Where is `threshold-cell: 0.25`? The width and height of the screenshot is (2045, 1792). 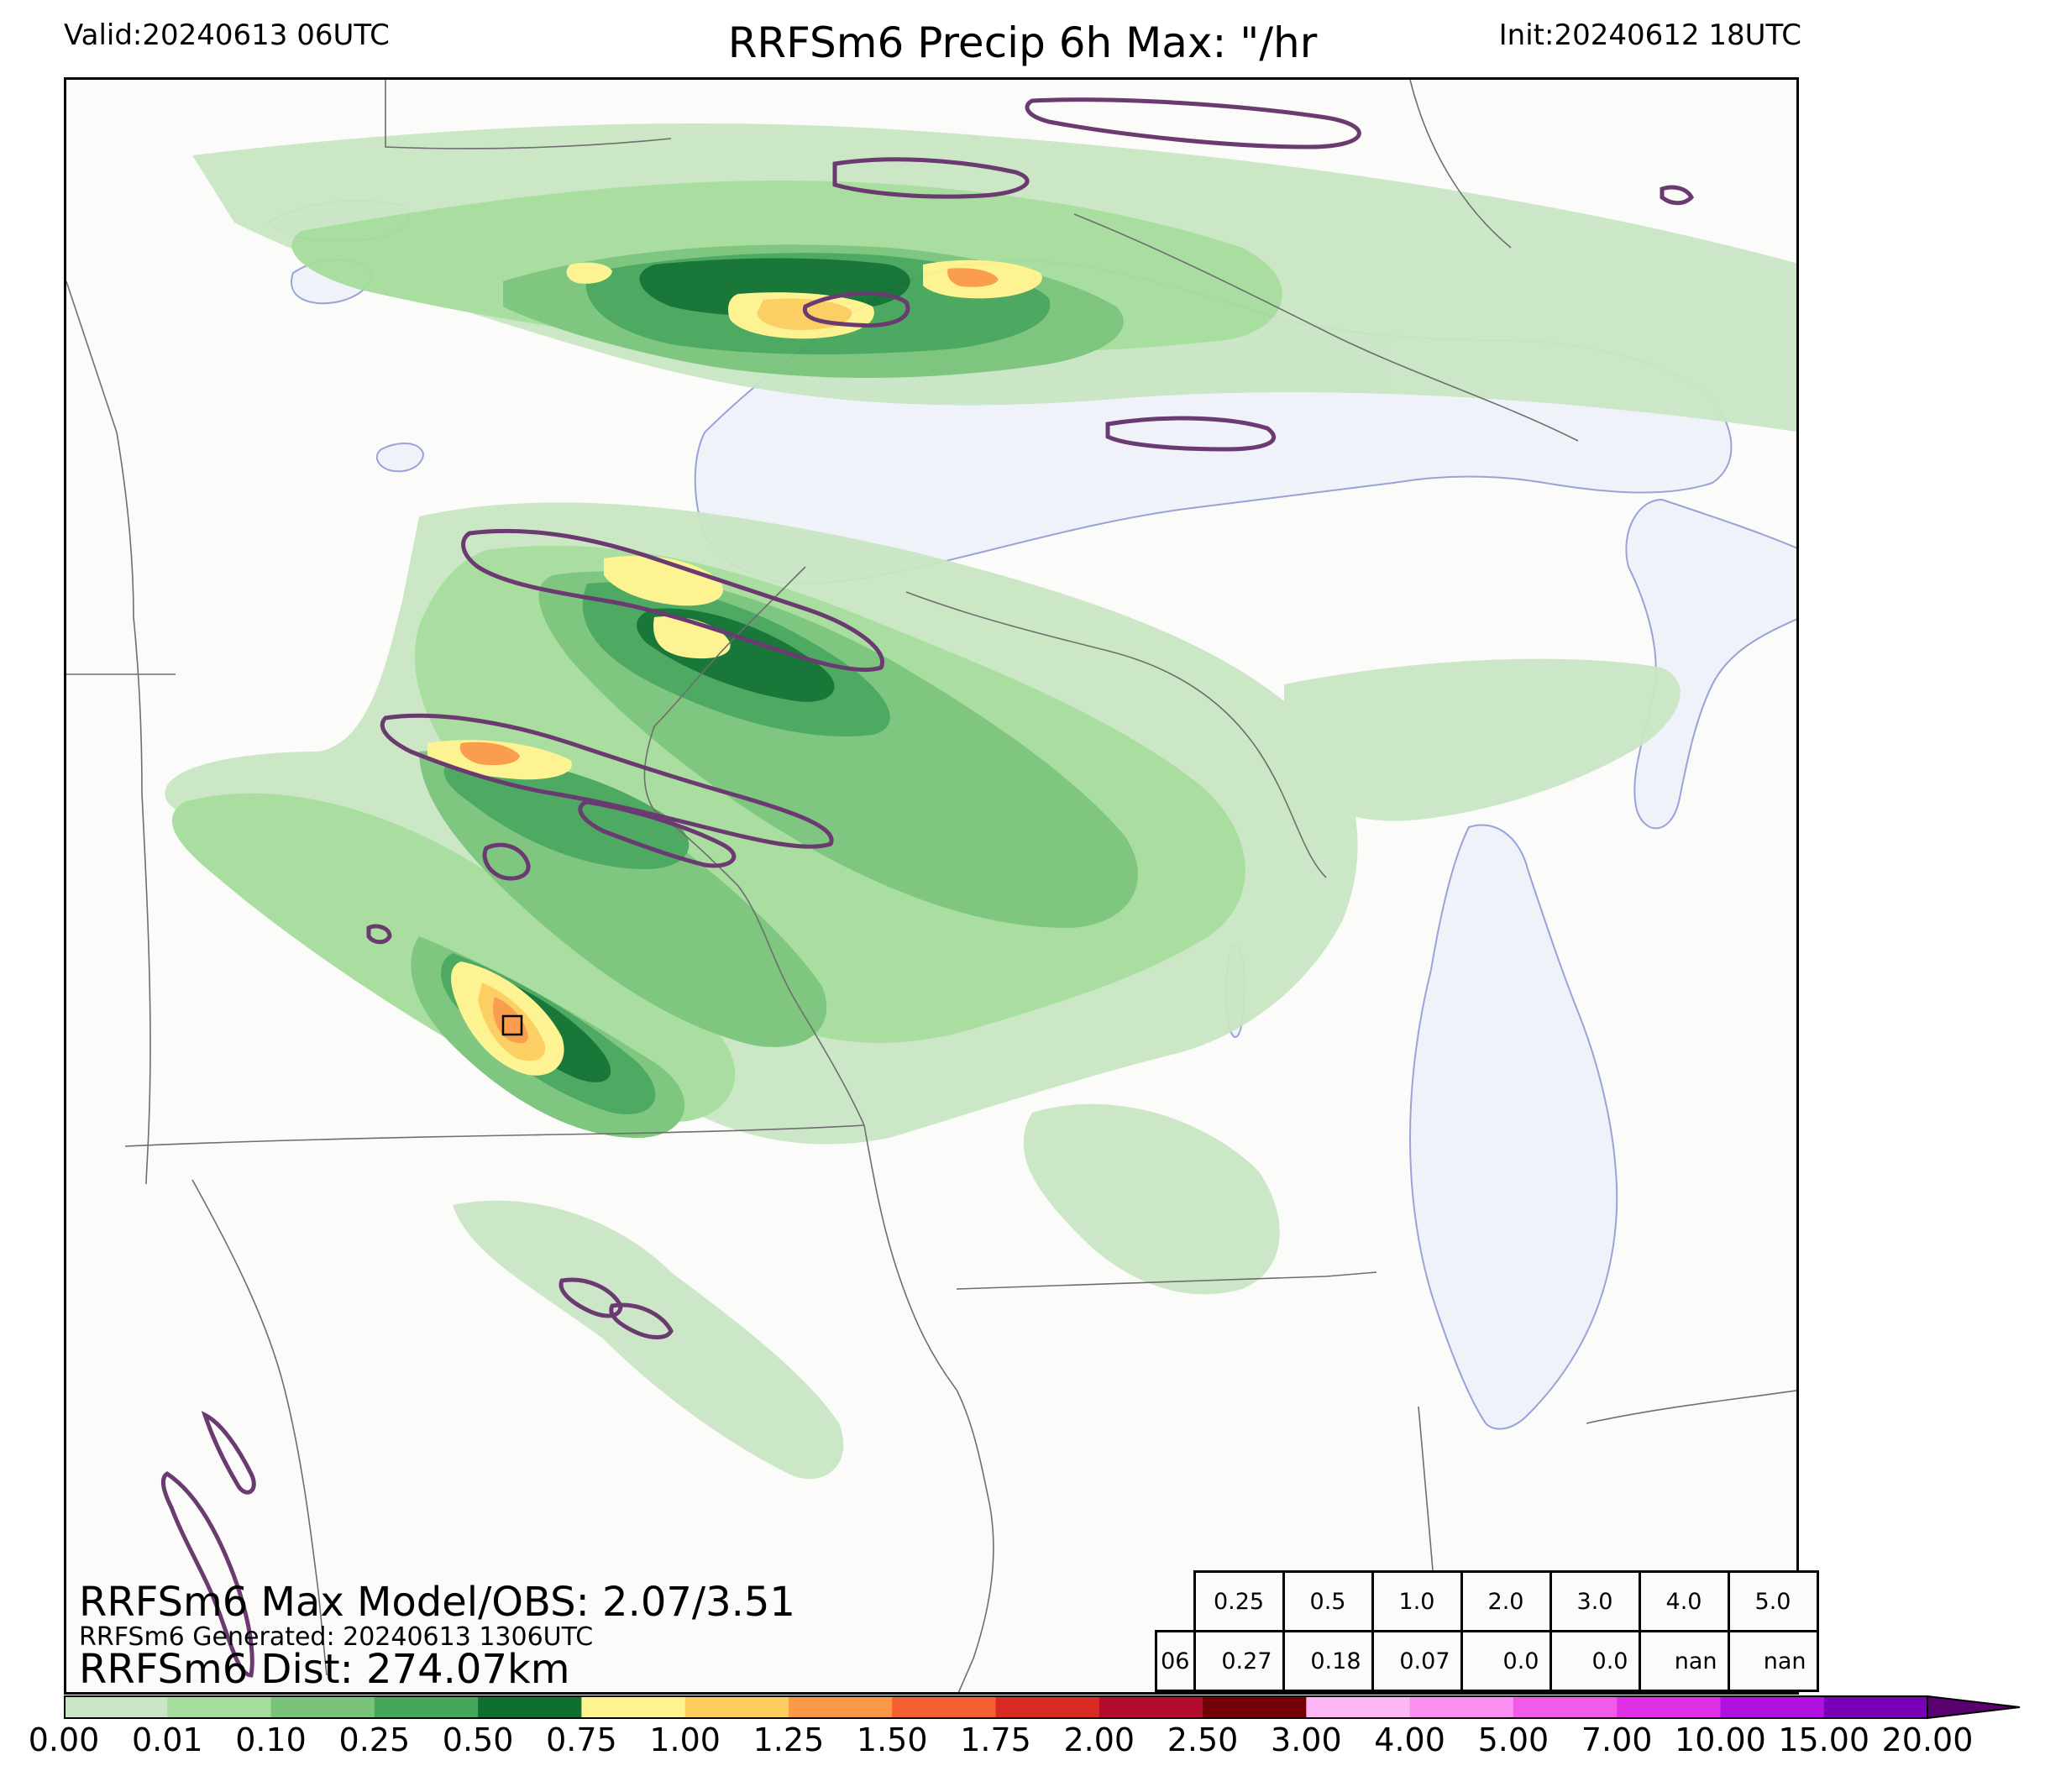 threshold-cell: 0.25 is located at coordinates (1239, 1601).